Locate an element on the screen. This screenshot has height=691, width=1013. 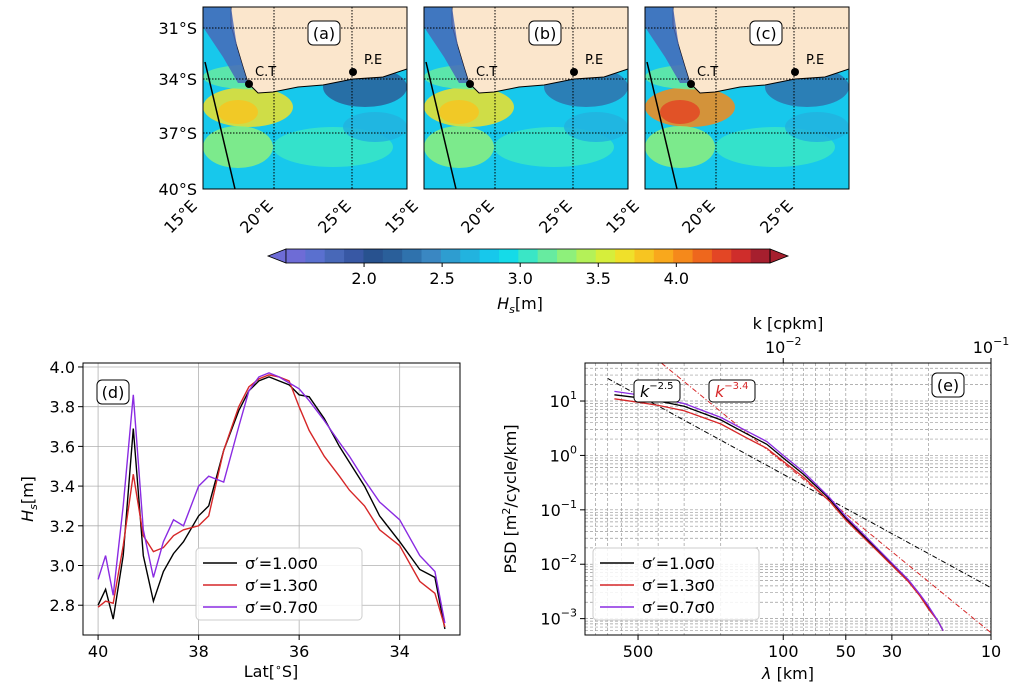
x-tick-label: 30 is located at coordinates (892, 651).